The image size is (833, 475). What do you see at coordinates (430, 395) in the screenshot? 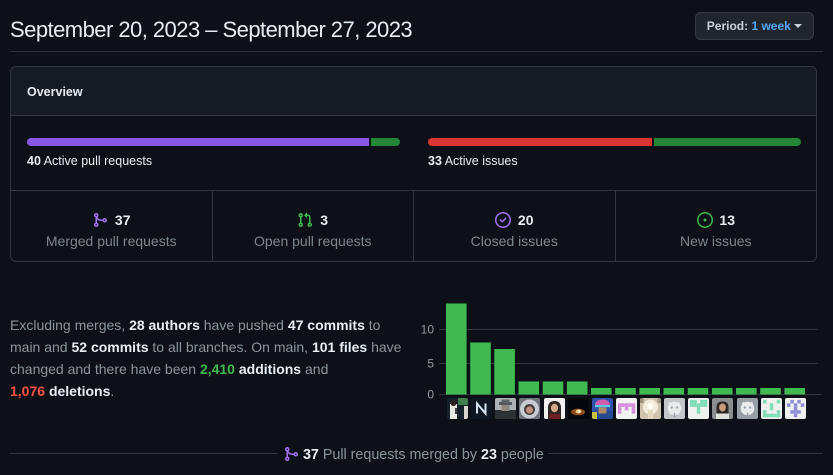
I see `svg-text: 0` at bounding box center [430, 395].